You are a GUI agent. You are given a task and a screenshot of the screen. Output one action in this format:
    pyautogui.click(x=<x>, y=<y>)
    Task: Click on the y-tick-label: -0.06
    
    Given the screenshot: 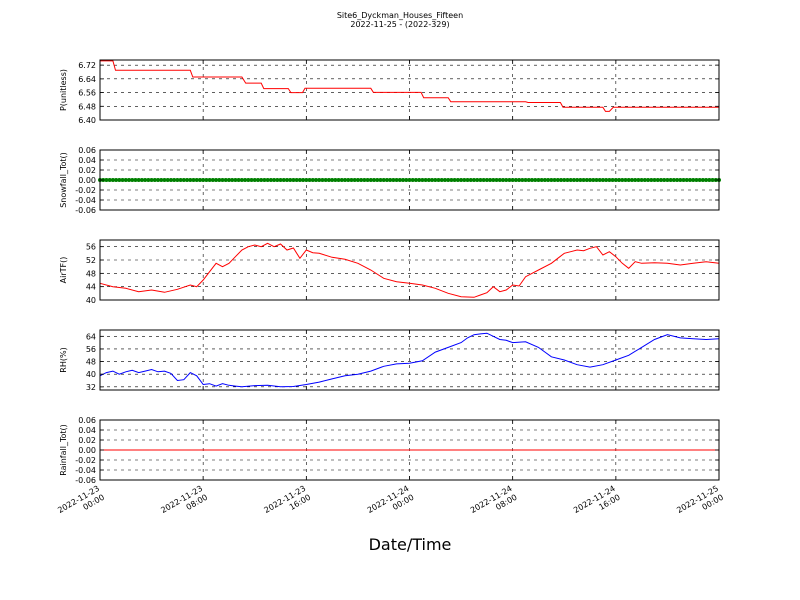 What is the action you would take?
    pyautogui.click(x=85, y=480)
    